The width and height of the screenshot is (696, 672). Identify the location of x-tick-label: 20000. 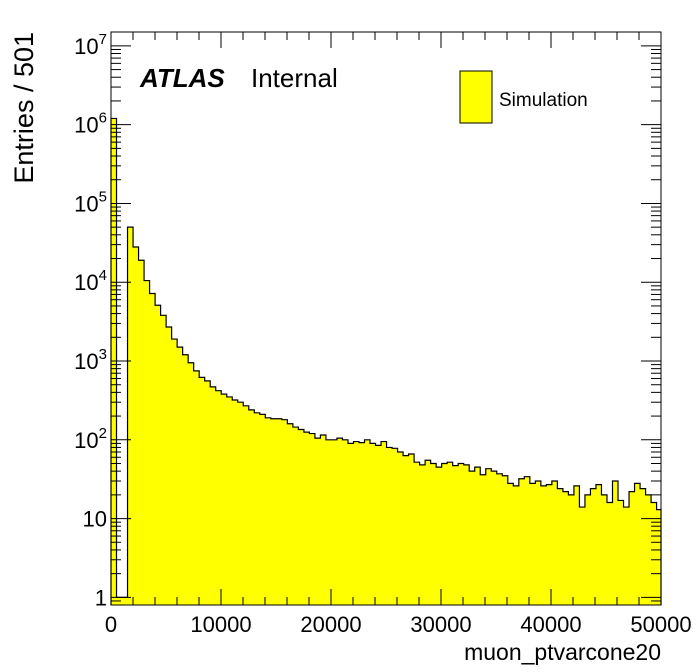
(330, 624).